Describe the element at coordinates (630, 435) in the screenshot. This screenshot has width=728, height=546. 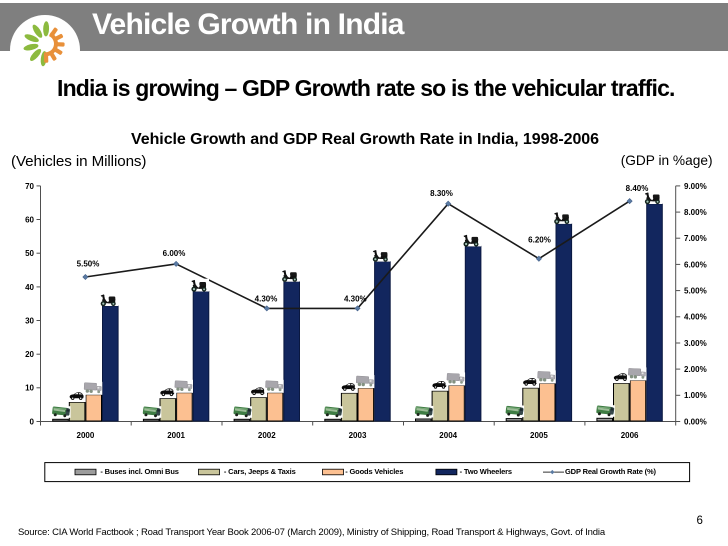
I see `svg-text: 2006` at that location.